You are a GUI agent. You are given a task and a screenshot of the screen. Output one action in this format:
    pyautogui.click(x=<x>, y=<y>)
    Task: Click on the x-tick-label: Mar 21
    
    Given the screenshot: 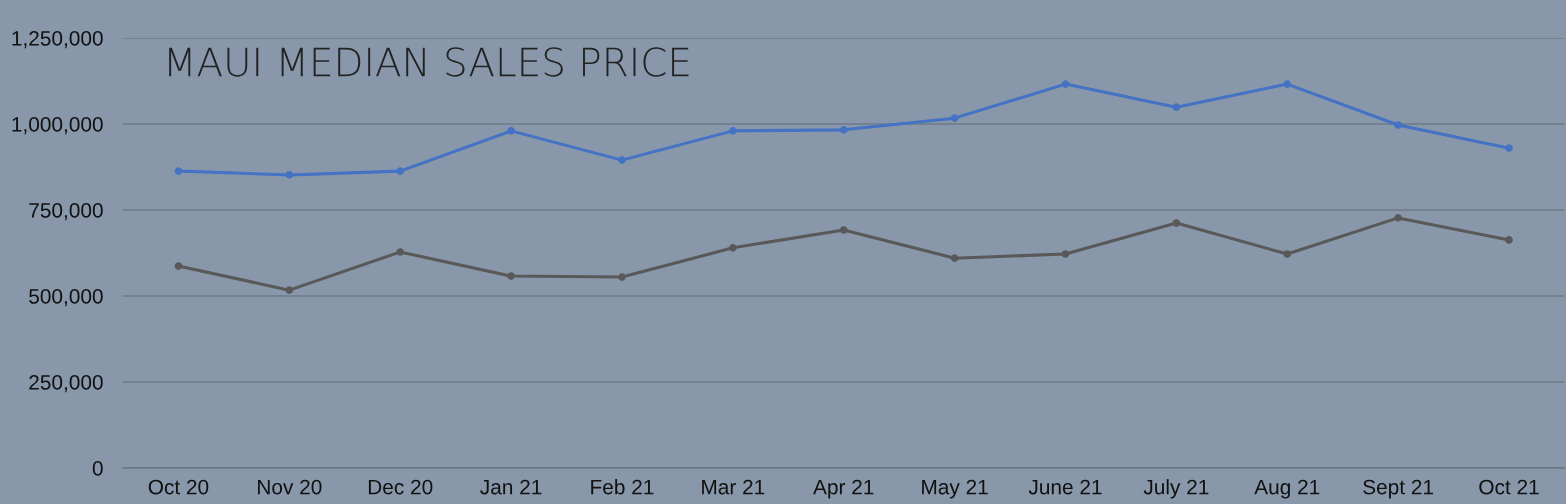 What is the action you would take?
    pyautogui.click(x=733, y=487)
    